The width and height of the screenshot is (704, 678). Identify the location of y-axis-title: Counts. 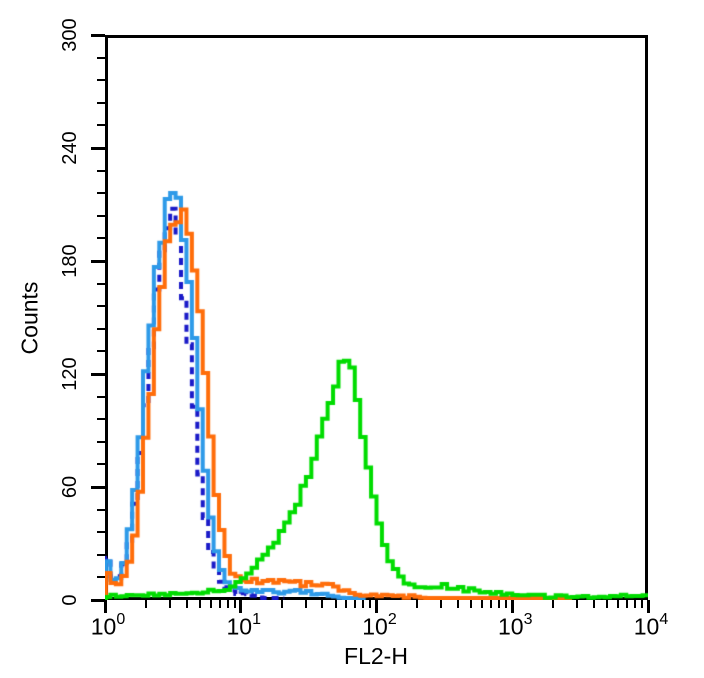
(29, 318).